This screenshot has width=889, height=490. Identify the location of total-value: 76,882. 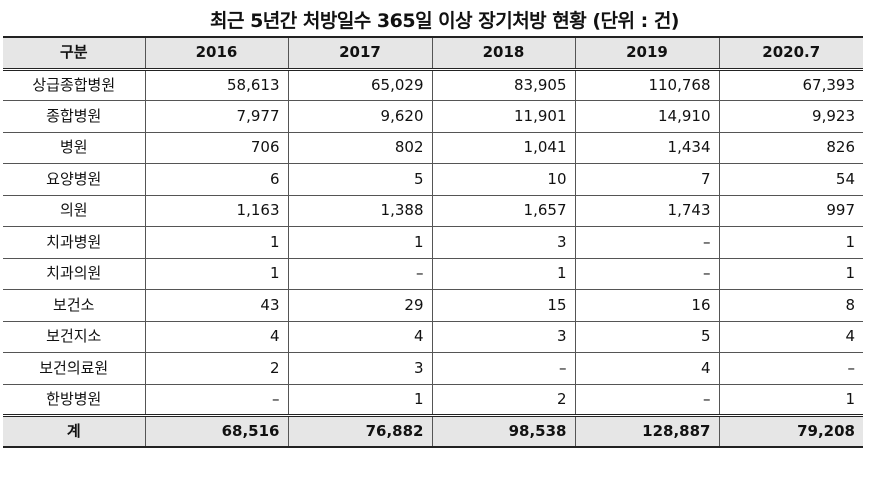
(360, 431).